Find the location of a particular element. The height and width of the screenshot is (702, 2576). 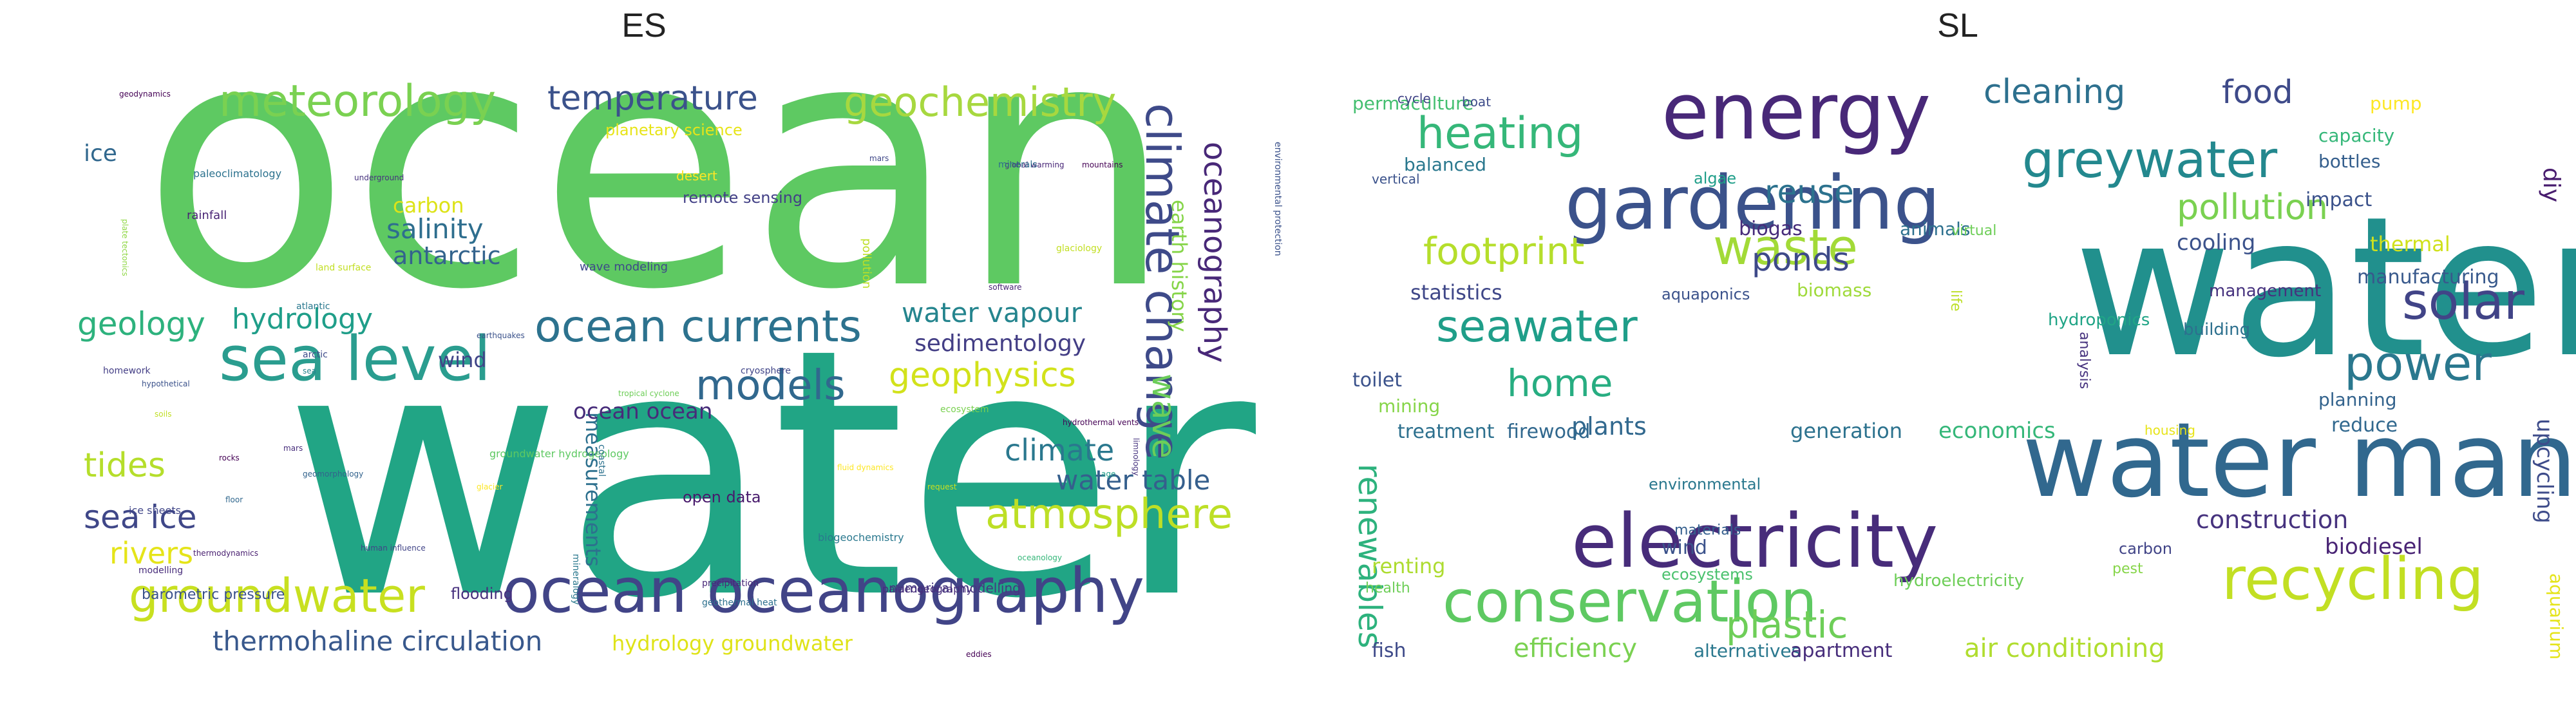

word-greywater: greywater is located at coordinates (2150, 160).